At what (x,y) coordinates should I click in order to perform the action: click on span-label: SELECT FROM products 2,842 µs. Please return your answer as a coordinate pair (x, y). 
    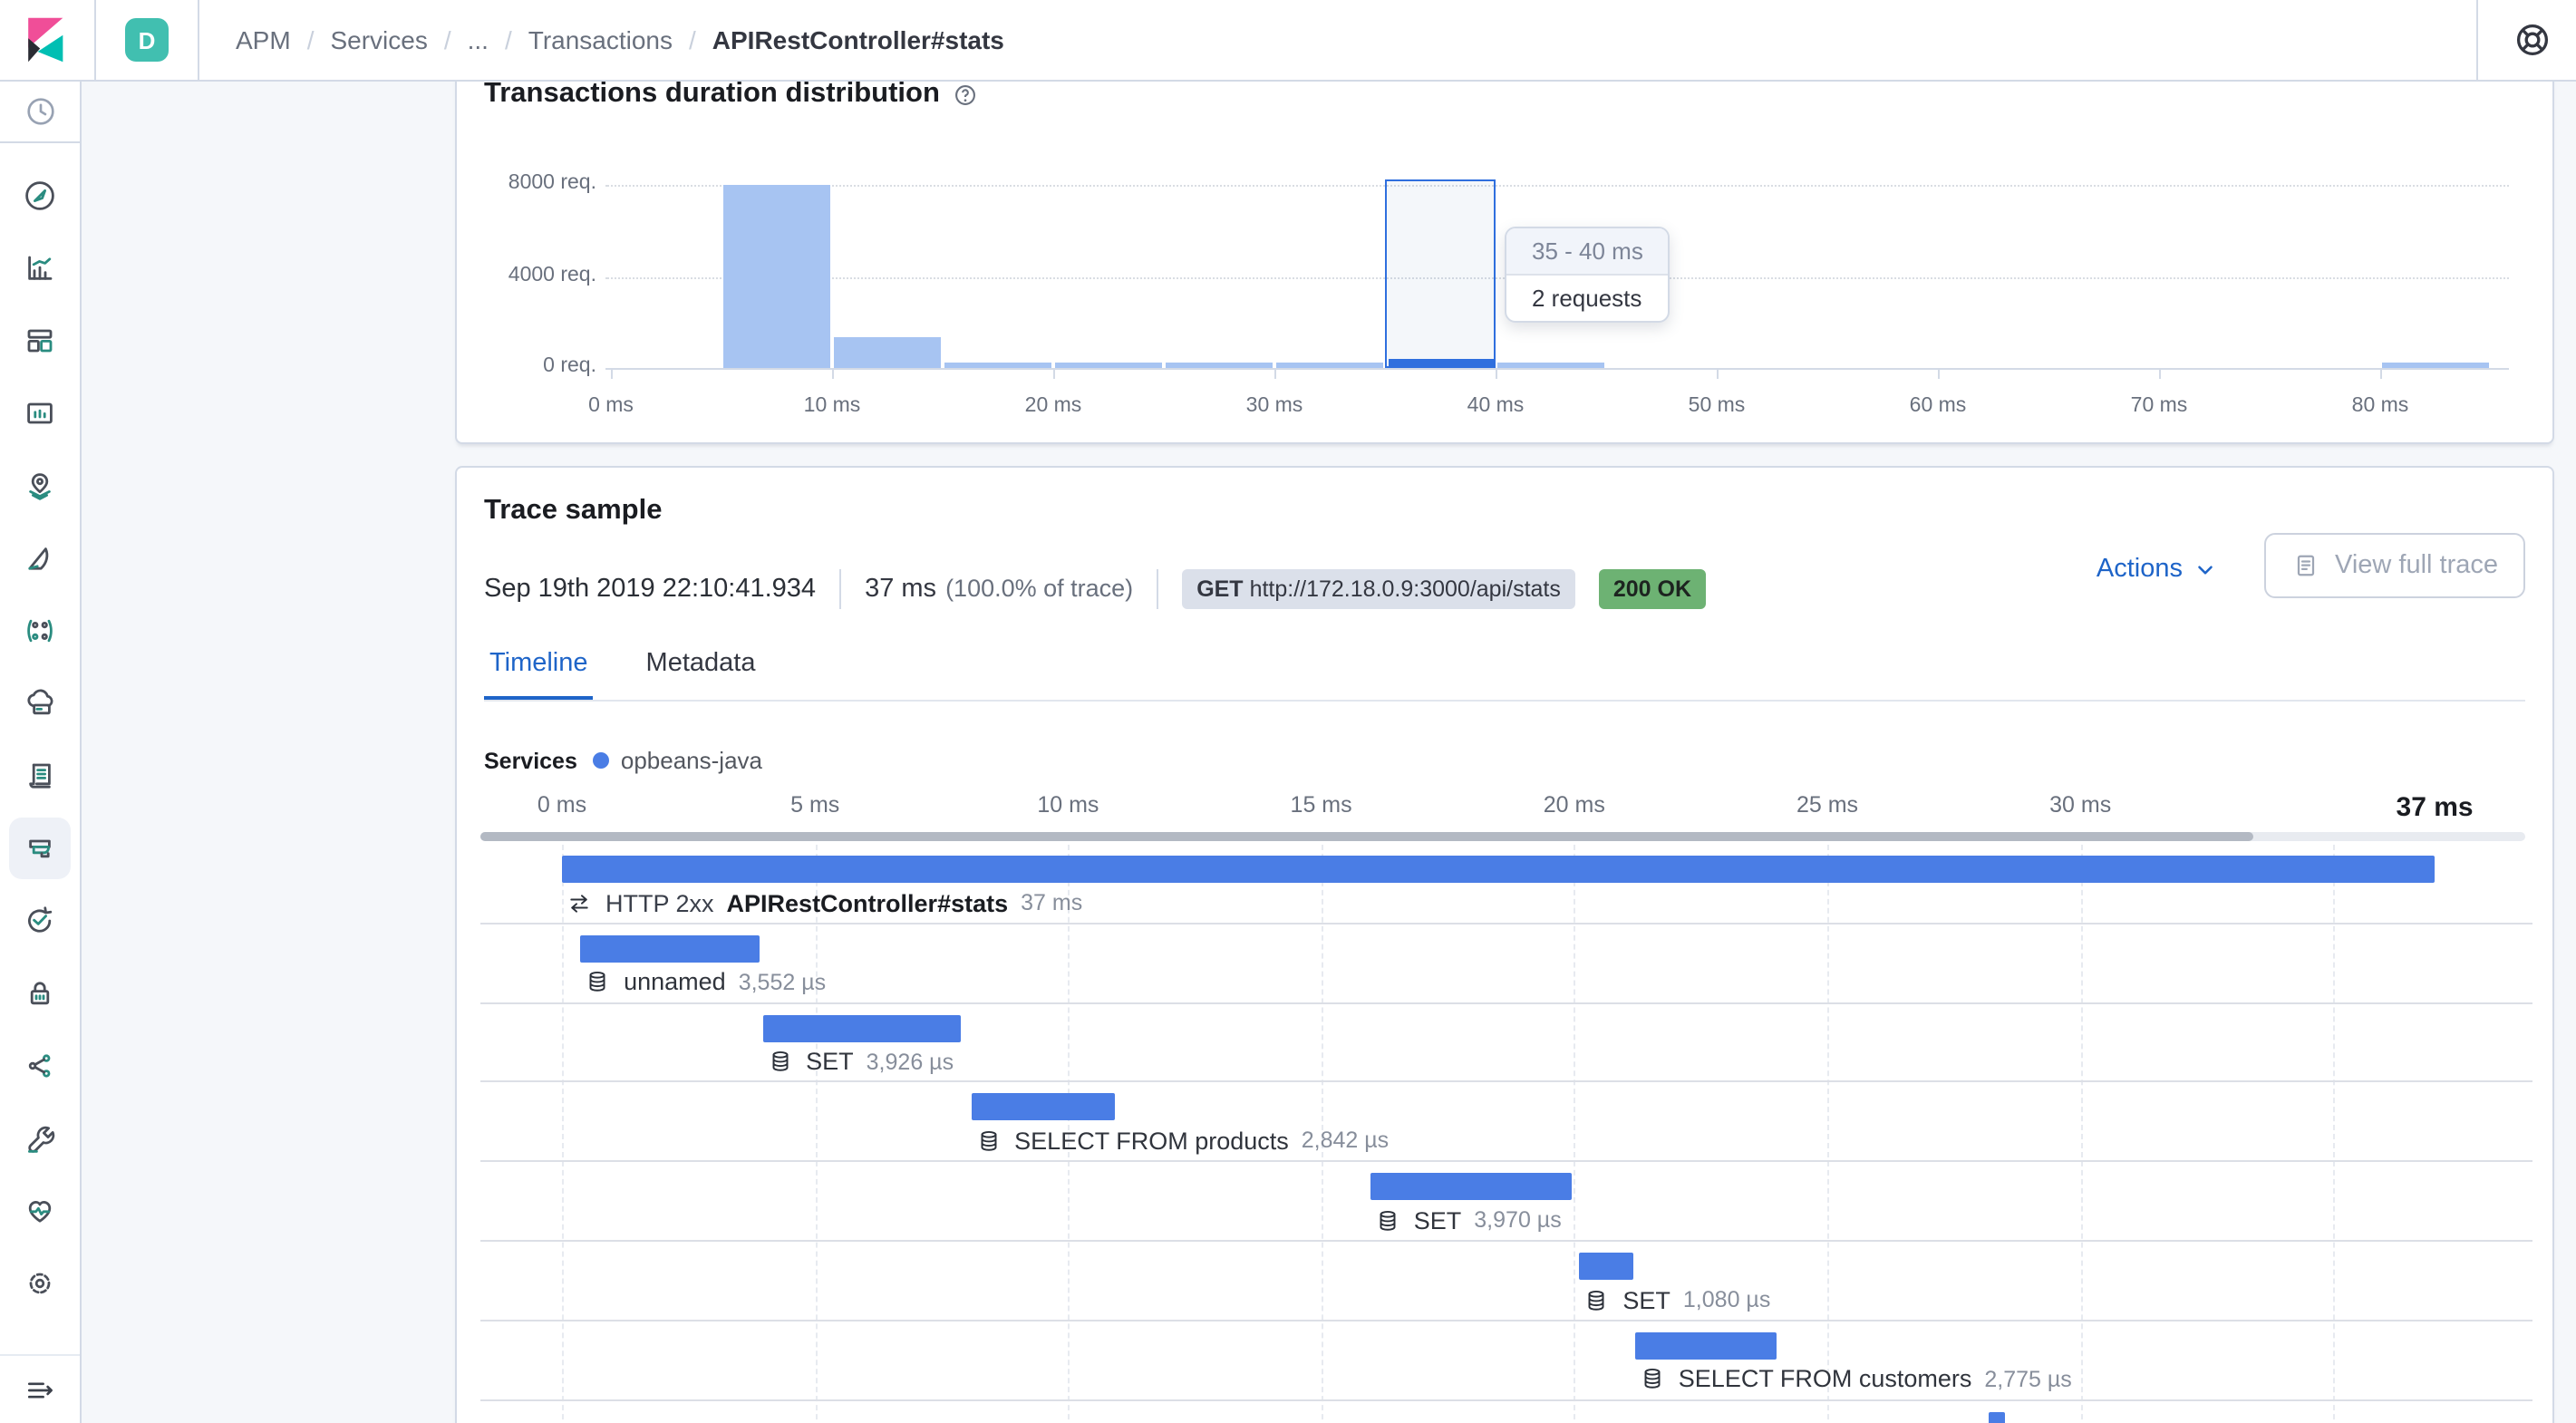
    Looking at the image, I should click on (1181, 1141).